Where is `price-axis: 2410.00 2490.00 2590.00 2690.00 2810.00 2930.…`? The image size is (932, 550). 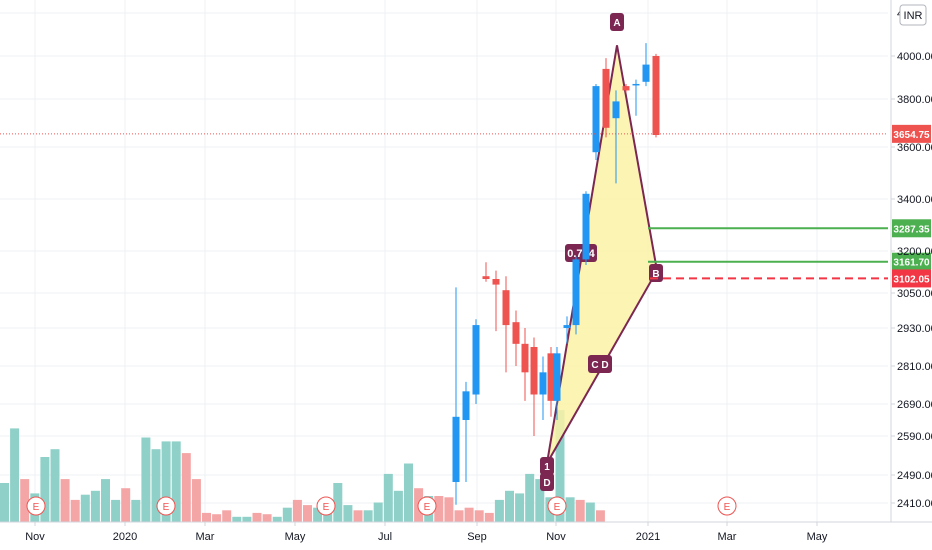
price-axis: 2410.00 2490.00 2590.00 2690.00 2810.00 2930.… is located at coordinates (911, 261).